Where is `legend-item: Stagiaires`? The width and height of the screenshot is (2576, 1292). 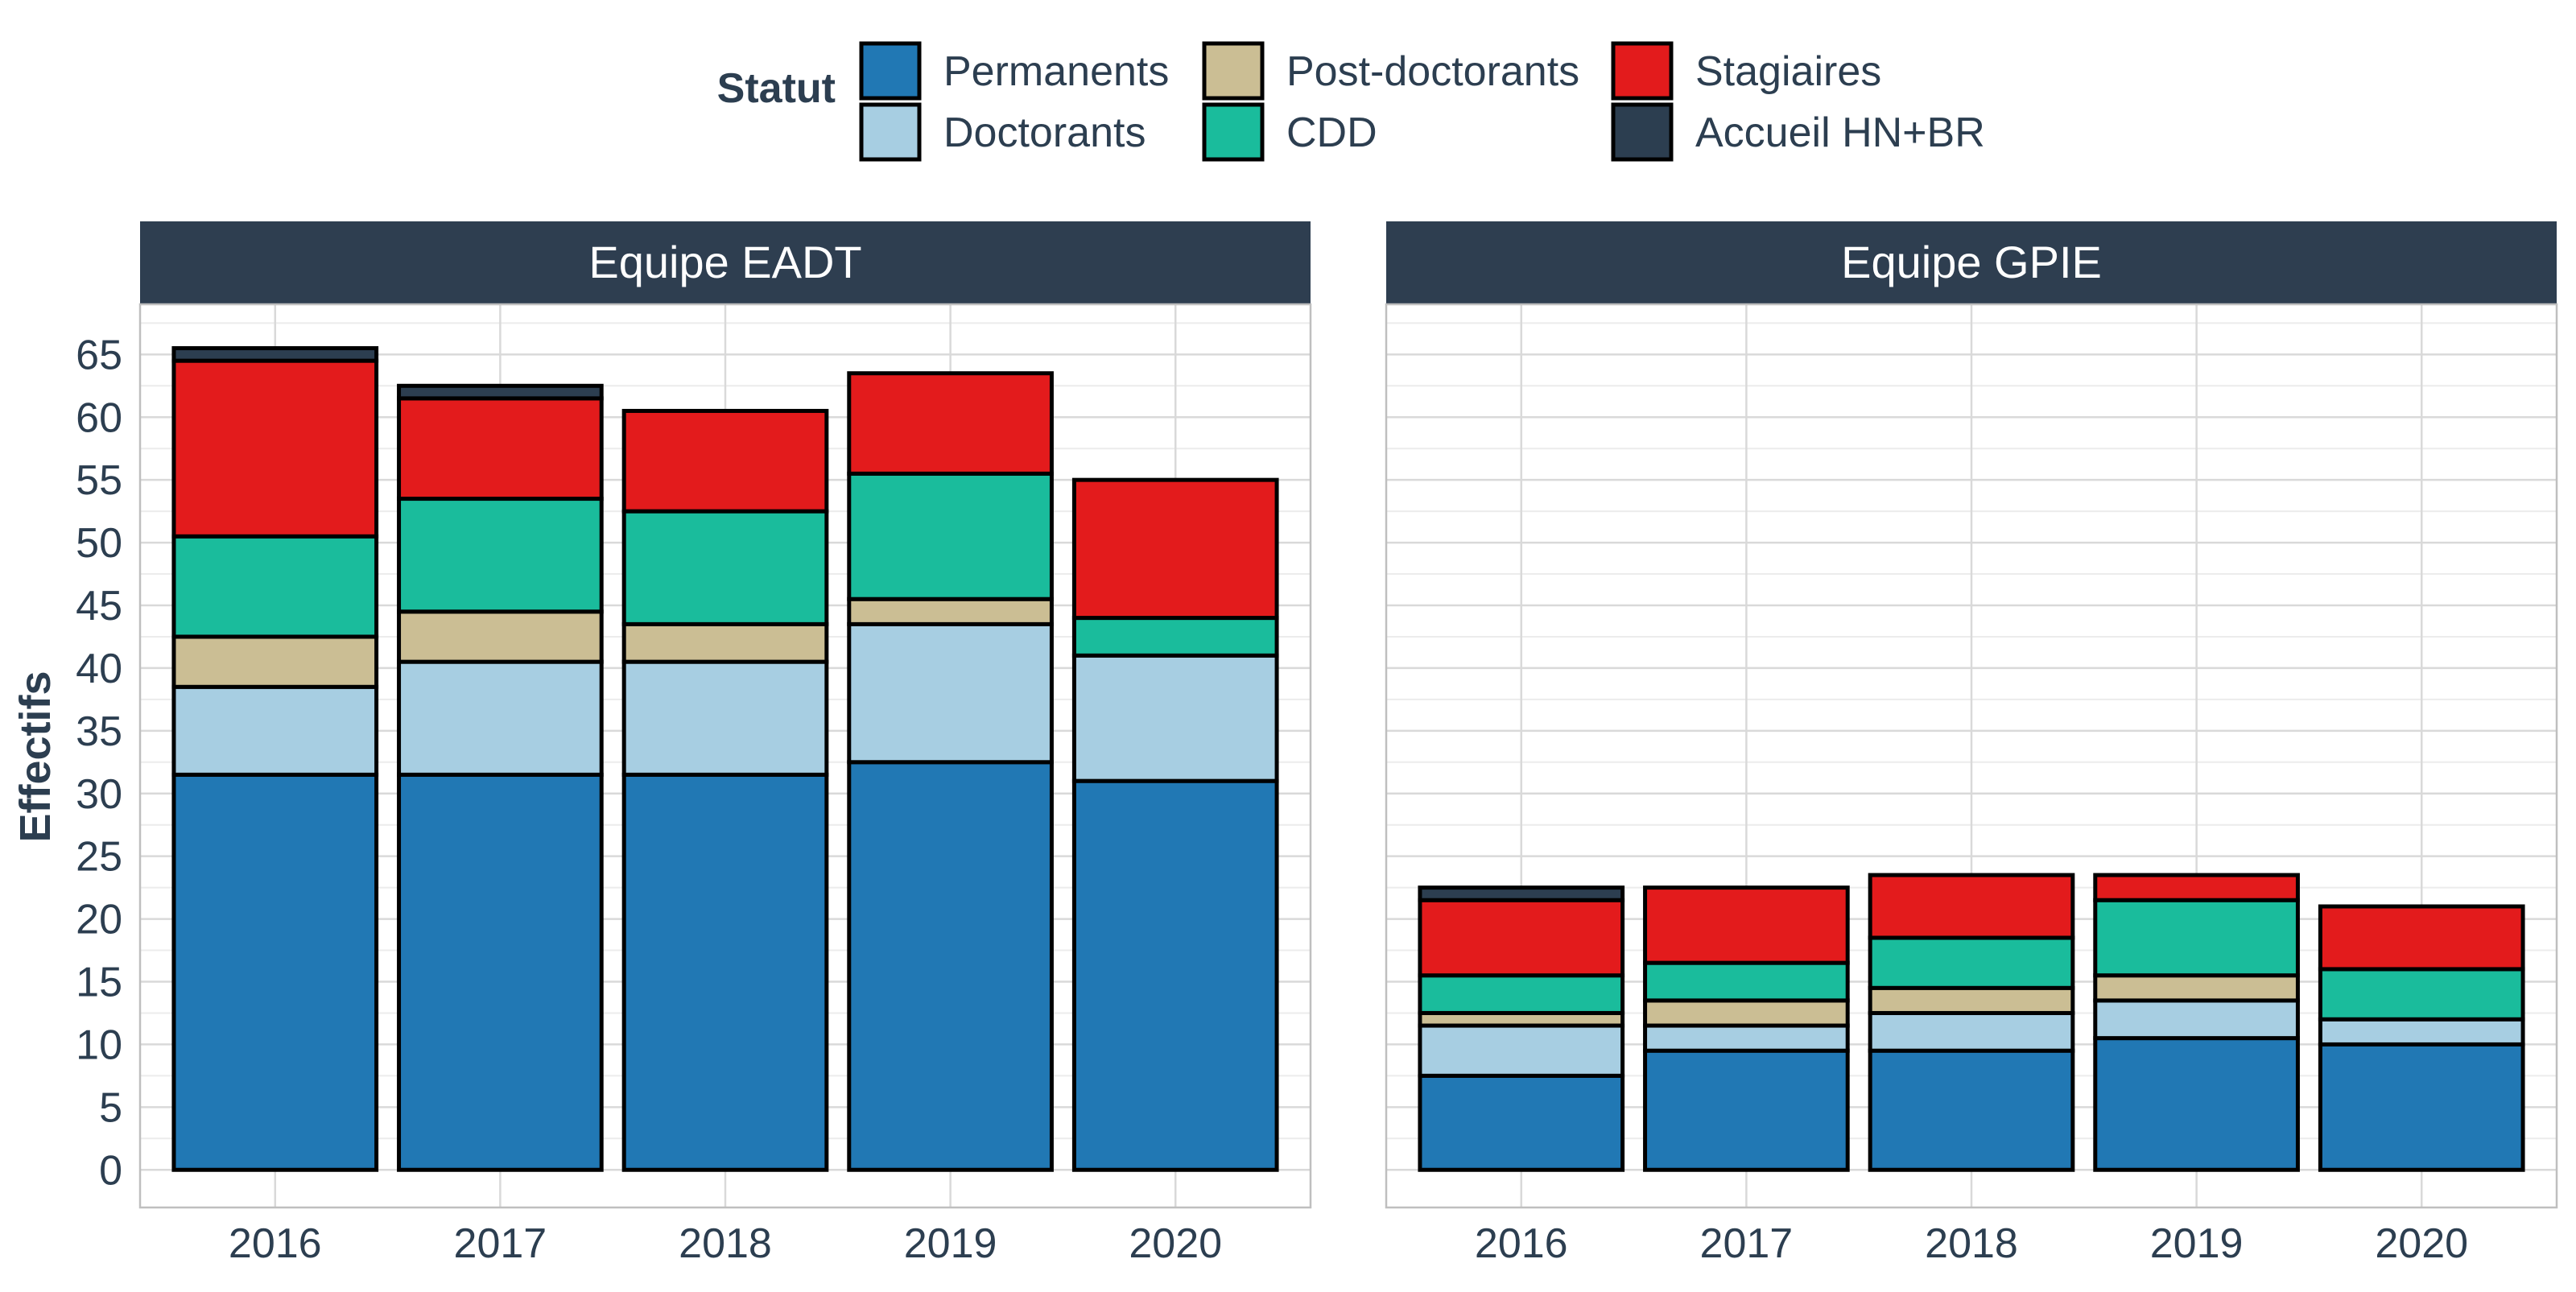
legend-item: Stagiaires is located at coordinates (1746, 71).